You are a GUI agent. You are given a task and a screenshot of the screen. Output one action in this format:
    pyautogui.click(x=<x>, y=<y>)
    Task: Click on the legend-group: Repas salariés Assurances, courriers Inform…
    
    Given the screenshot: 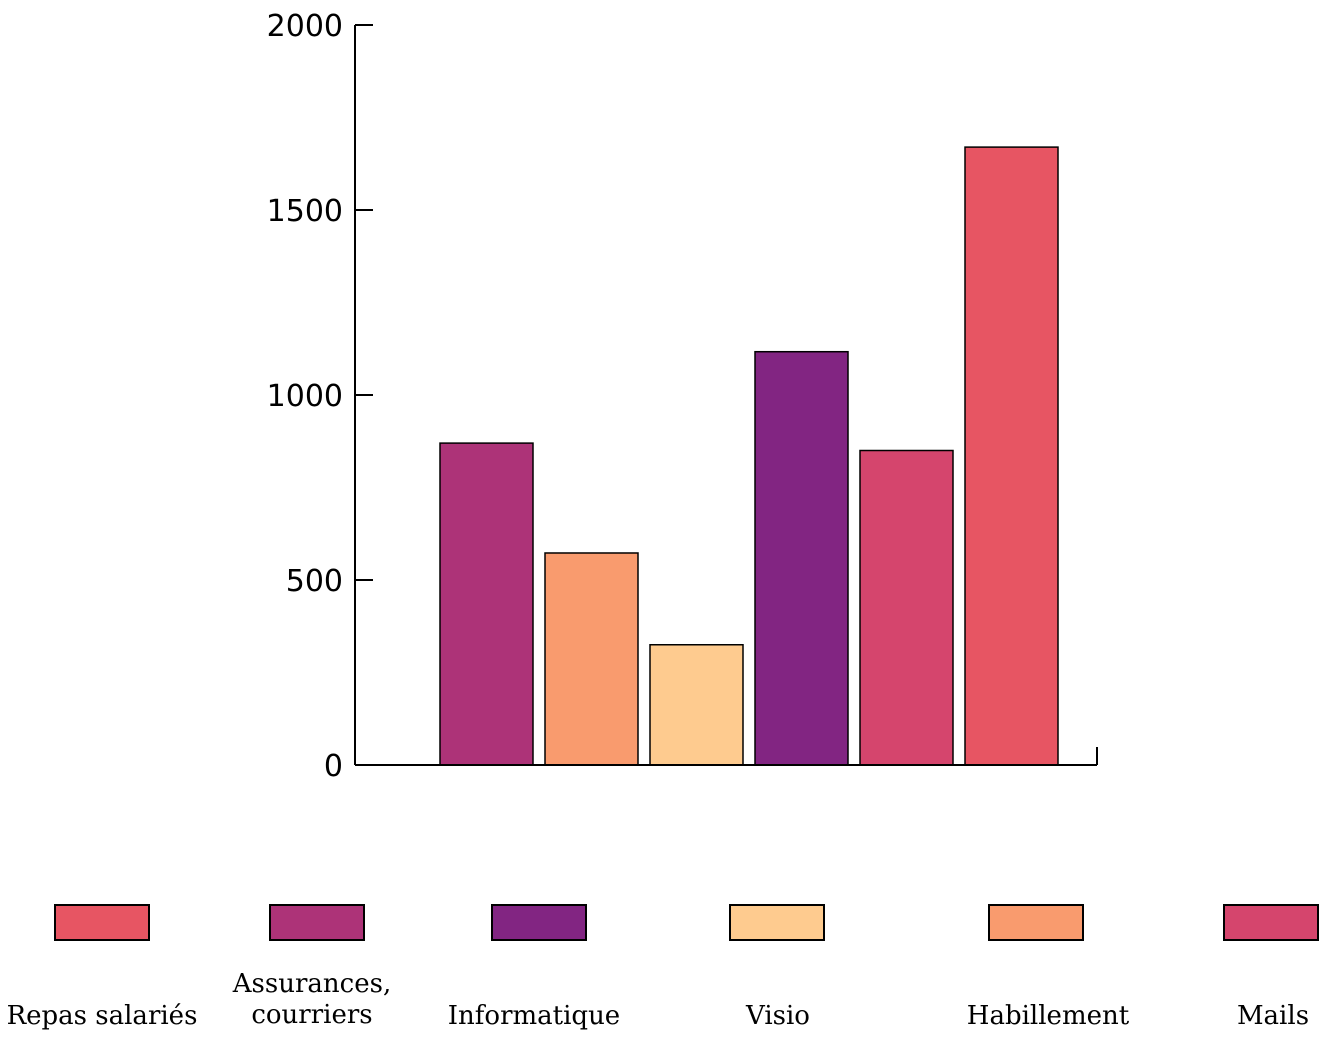 What is the action you would take?
    pyautogui.click(x=663, y=967)
    